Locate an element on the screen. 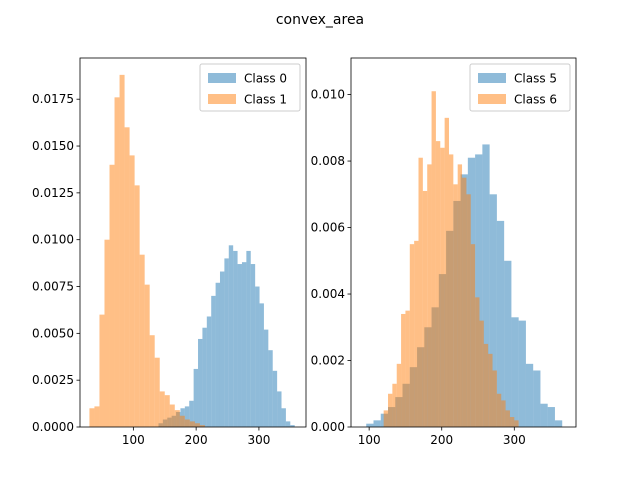 The height and width of the screenshot is (480, 640). y-tick-label: 0.000 is located at coordinates (328, 427).